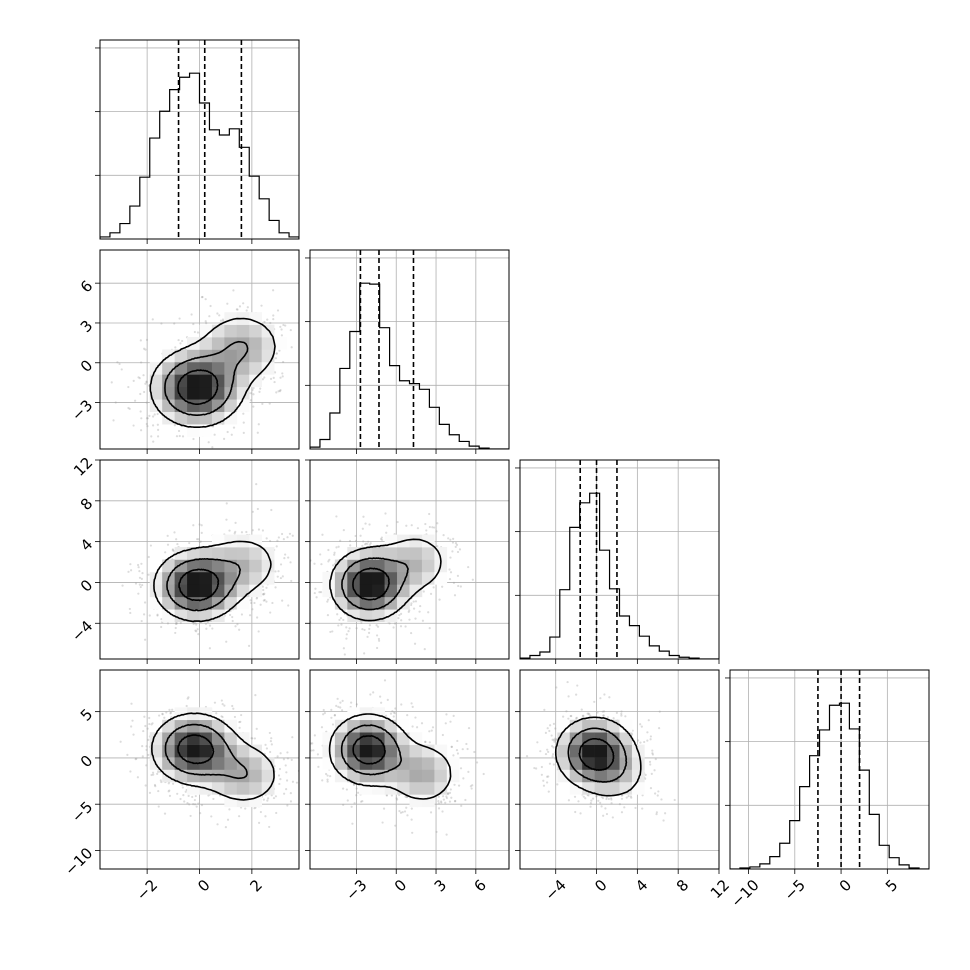 The height and width of the screenshot is (970, 970). I want to click on contours, so click(212, 756).